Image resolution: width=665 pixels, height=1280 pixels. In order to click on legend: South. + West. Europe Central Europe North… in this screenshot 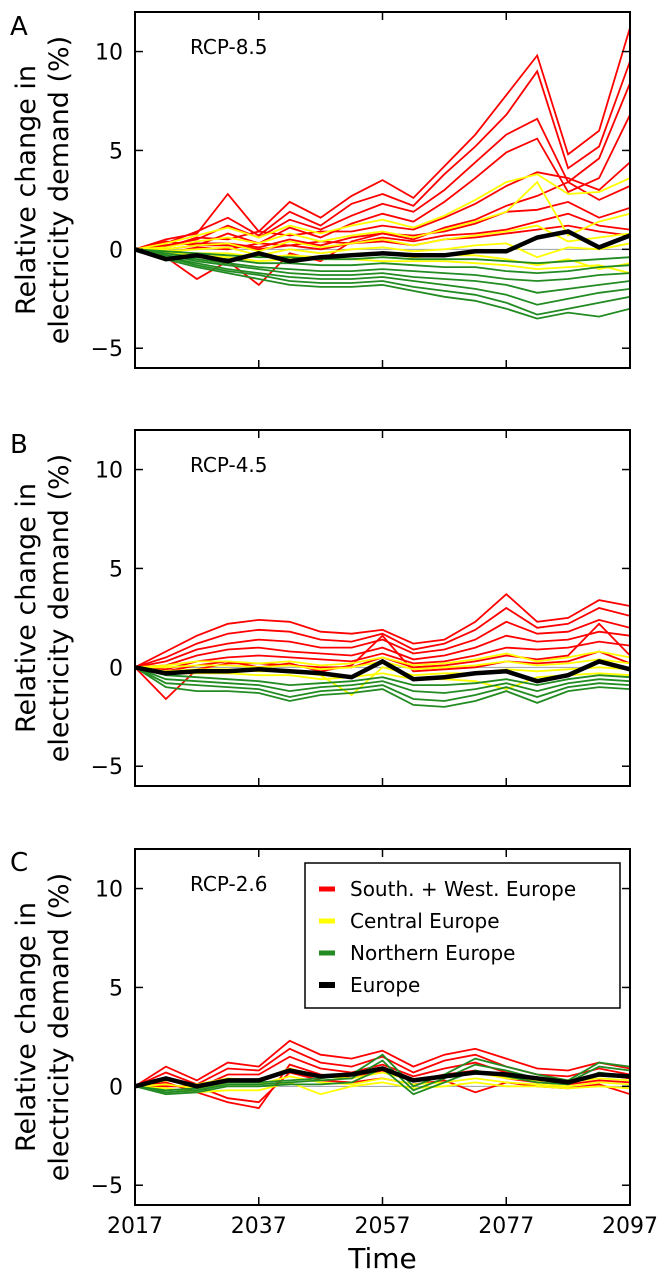, I will do `click(462, 935)`.